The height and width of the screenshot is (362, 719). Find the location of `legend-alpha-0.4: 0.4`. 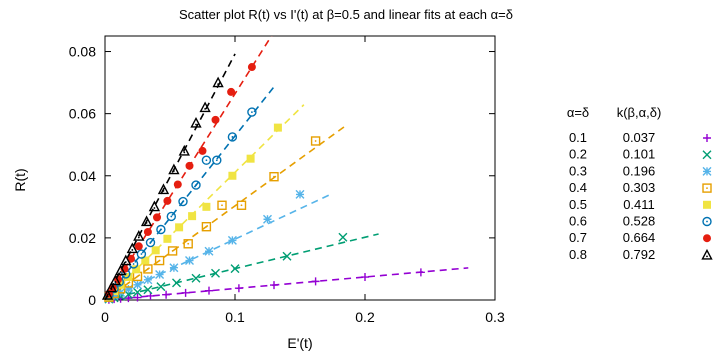

legend-alpha-0.4: 0.4 is located at coordinates (578, 187).